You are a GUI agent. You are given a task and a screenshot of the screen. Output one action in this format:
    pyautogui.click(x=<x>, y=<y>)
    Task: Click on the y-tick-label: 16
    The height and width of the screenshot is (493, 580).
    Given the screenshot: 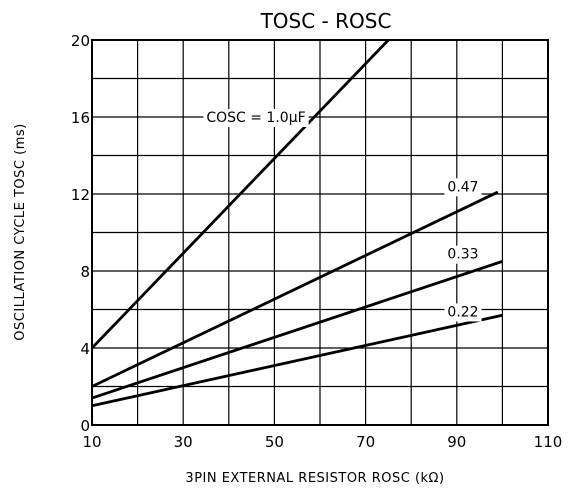 What is the action you would take?
    pyautogui.click(x=80, y=118)
    